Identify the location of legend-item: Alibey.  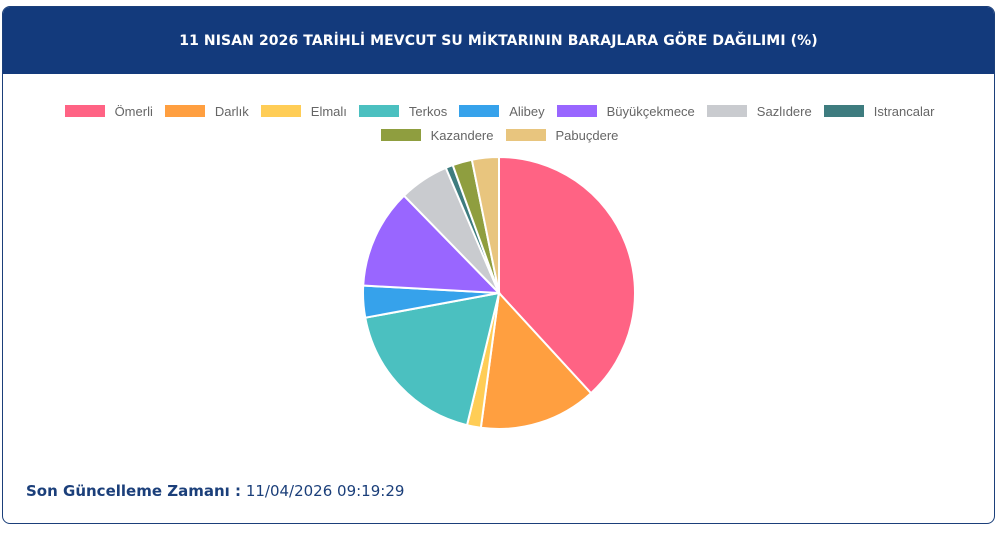
(502, 111).